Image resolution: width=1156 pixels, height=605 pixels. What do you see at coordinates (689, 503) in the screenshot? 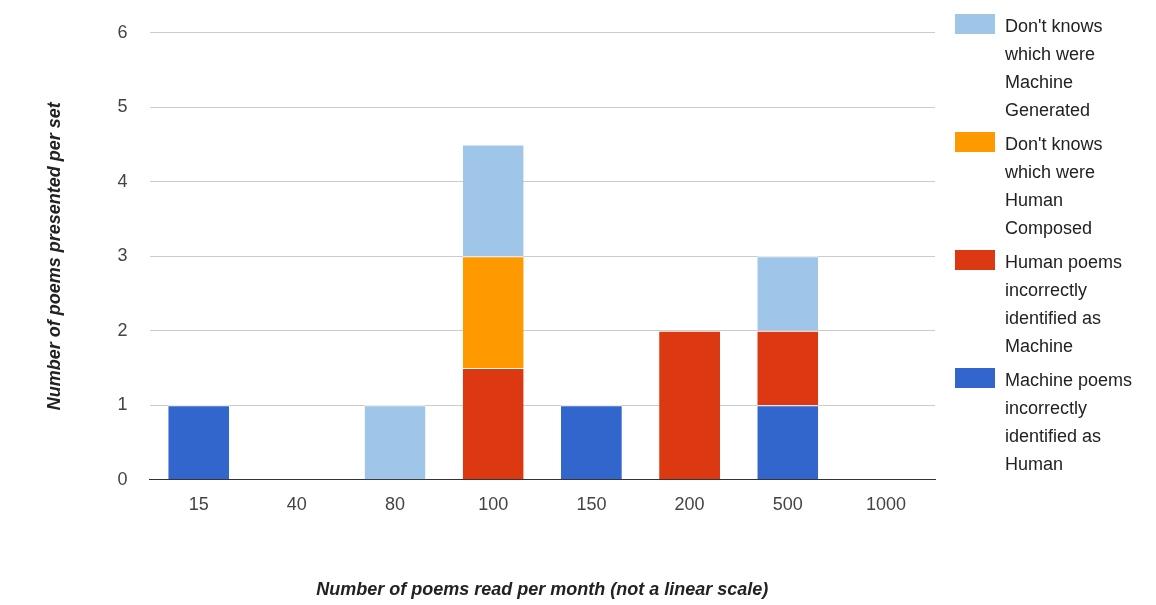
I see `x-tick-label: 200` at bounding box center [689, 503].